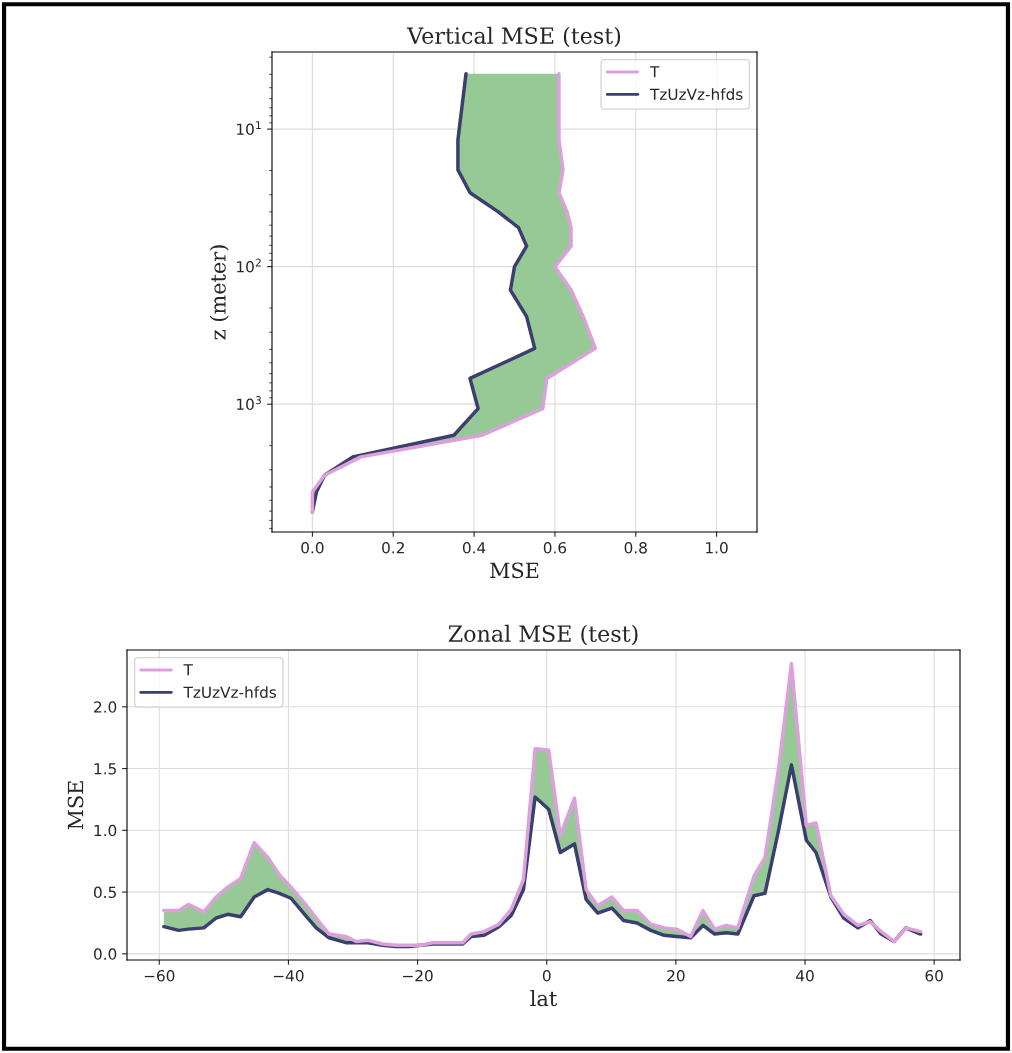  I want to click on x-tick-label: 0.2, so click(393, 547).